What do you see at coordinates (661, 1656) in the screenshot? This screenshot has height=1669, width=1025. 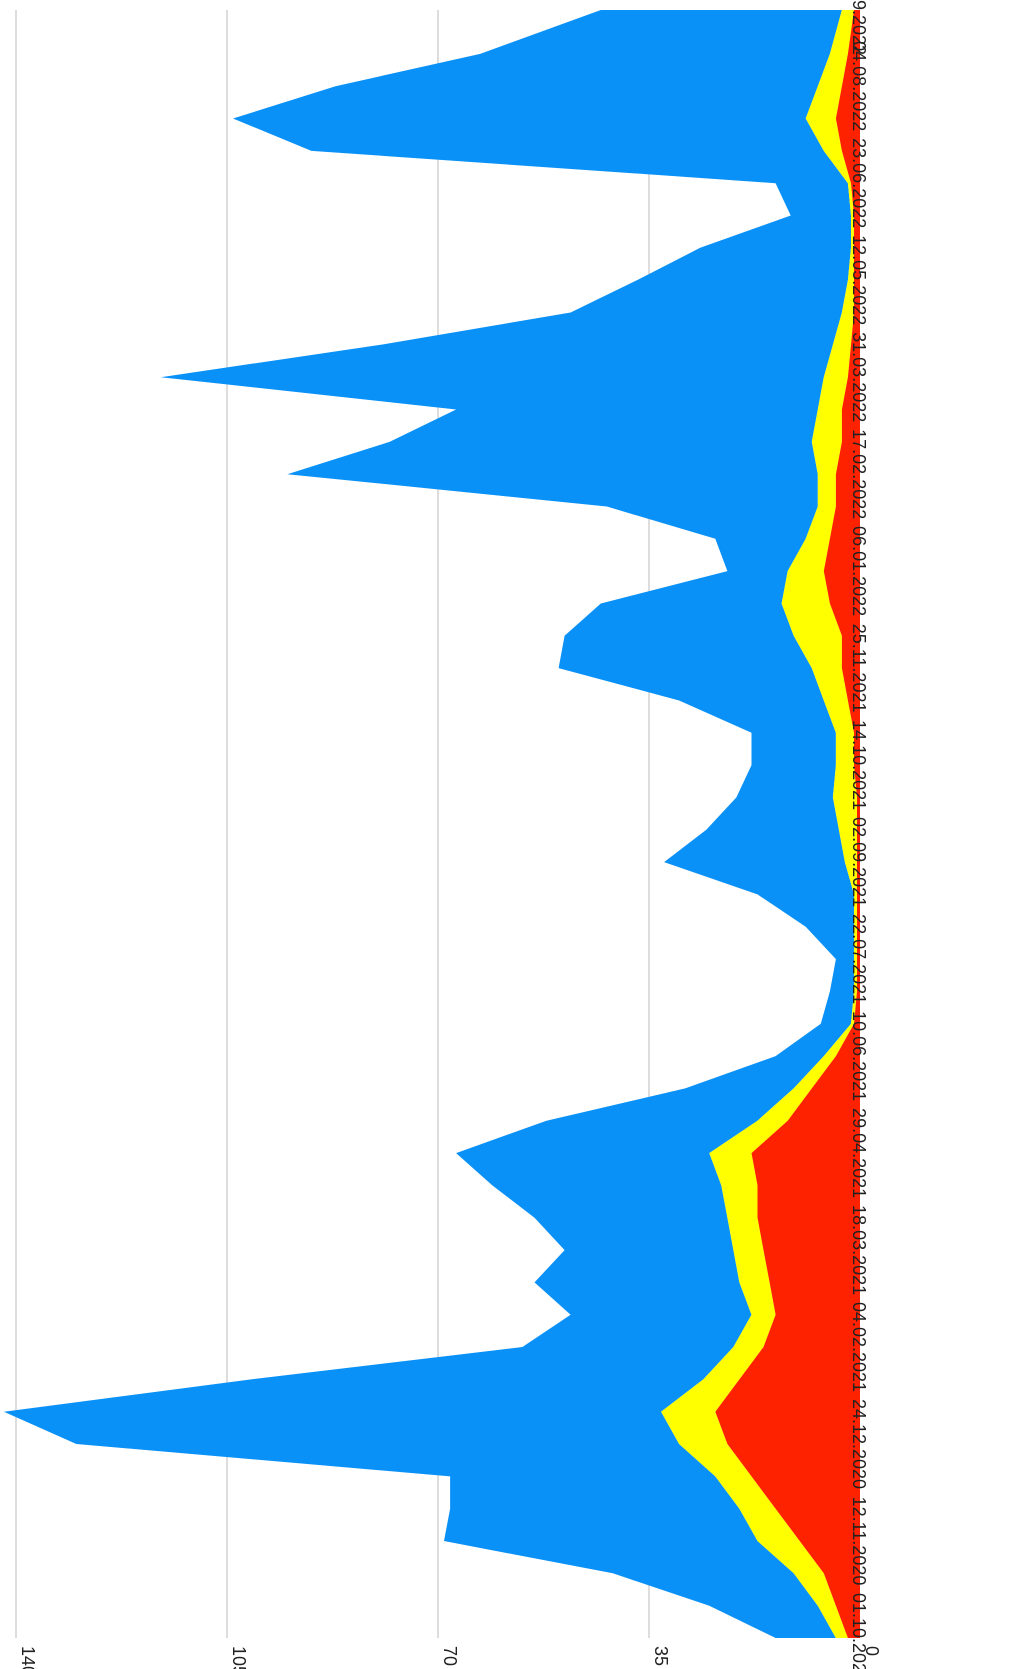 I see `y-tick-label: 35` at bounding box center [661, 1656].